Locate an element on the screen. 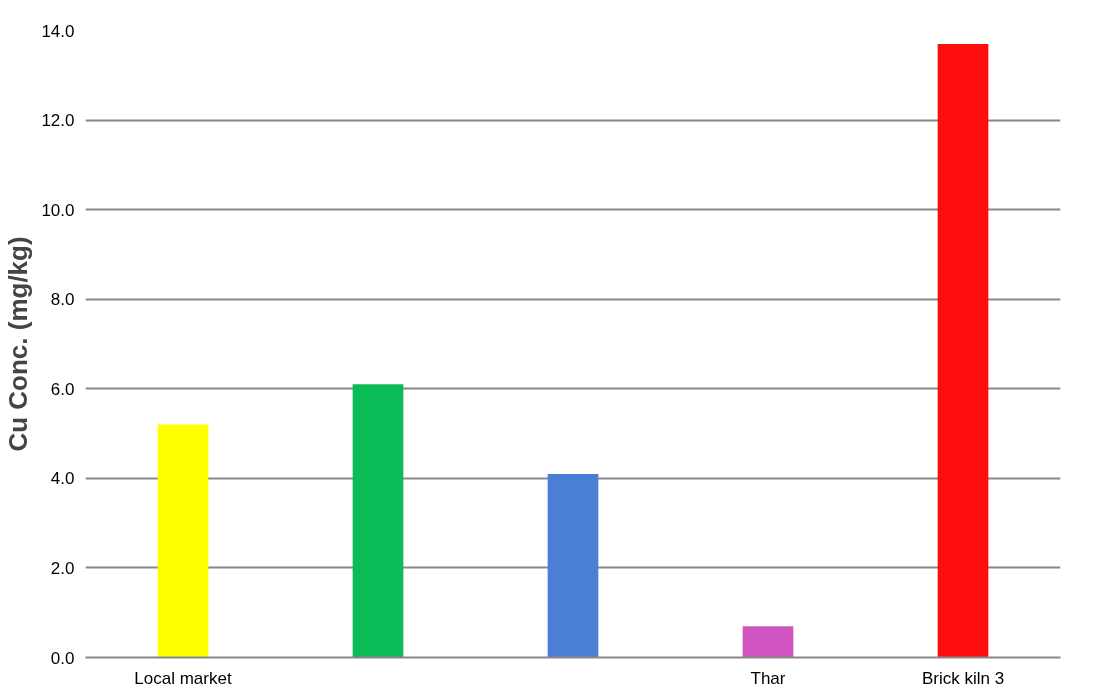  y-tick-label: 6.0 is located at coordinates (62, 389).